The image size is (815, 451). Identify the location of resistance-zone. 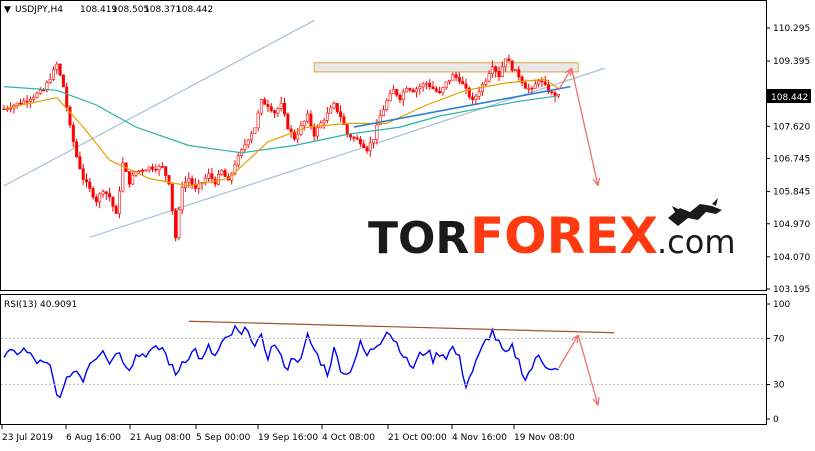
(446, 67).